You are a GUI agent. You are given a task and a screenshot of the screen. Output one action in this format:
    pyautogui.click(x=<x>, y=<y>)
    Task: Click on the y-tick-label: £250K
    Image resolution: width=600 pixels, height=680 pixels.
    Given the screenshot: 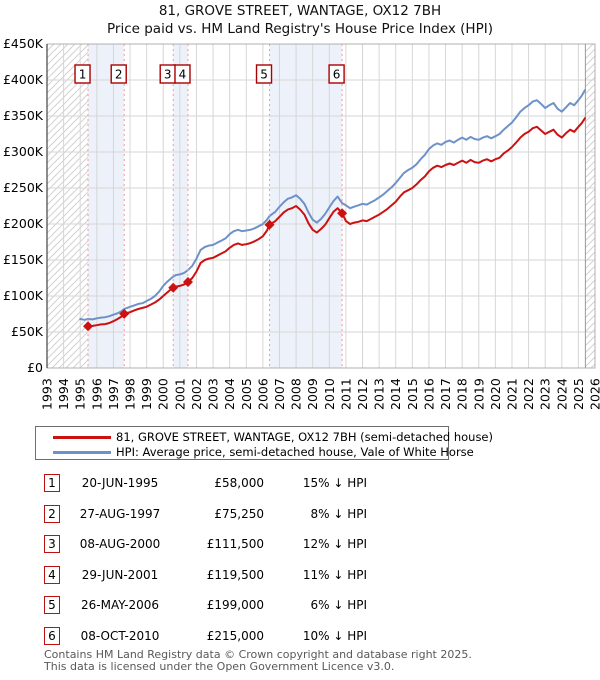 What is the action you would take?
    pyautogui.click(x=23, y=187)
    